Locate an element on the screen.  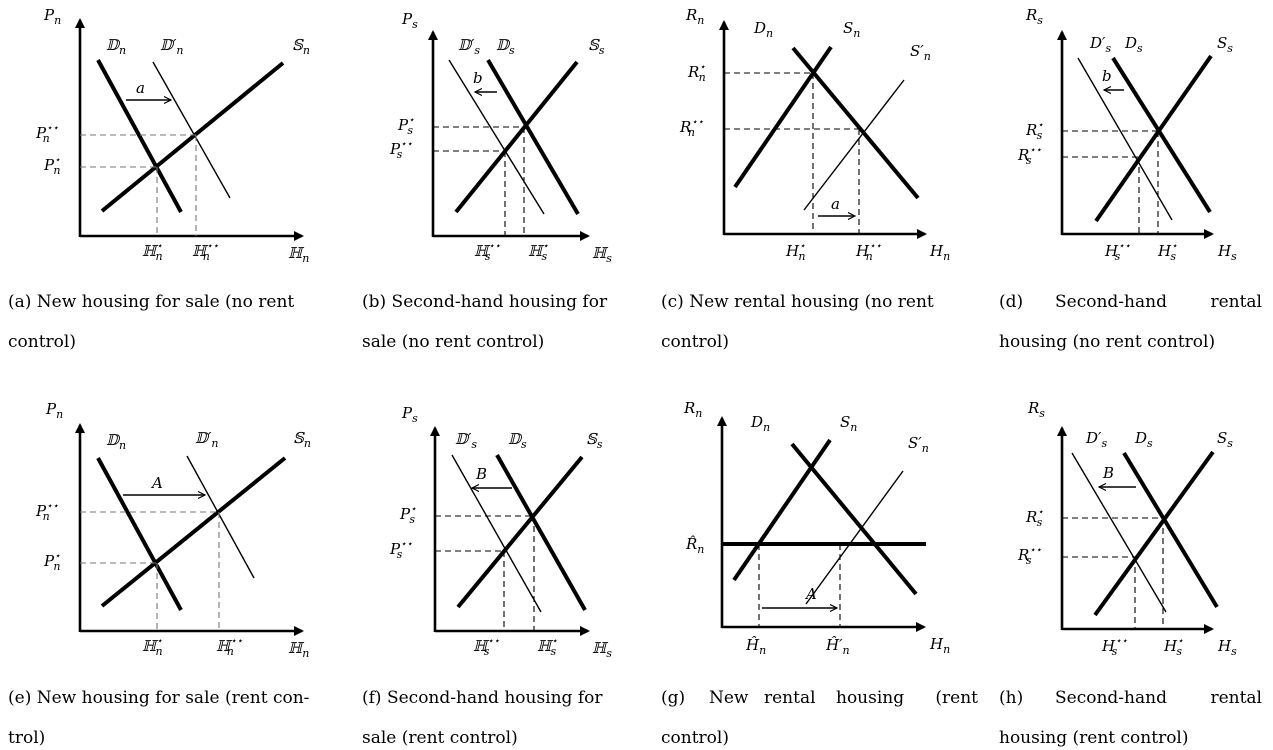
panel-h-supply-curve is located at coordinates (1154, 533).